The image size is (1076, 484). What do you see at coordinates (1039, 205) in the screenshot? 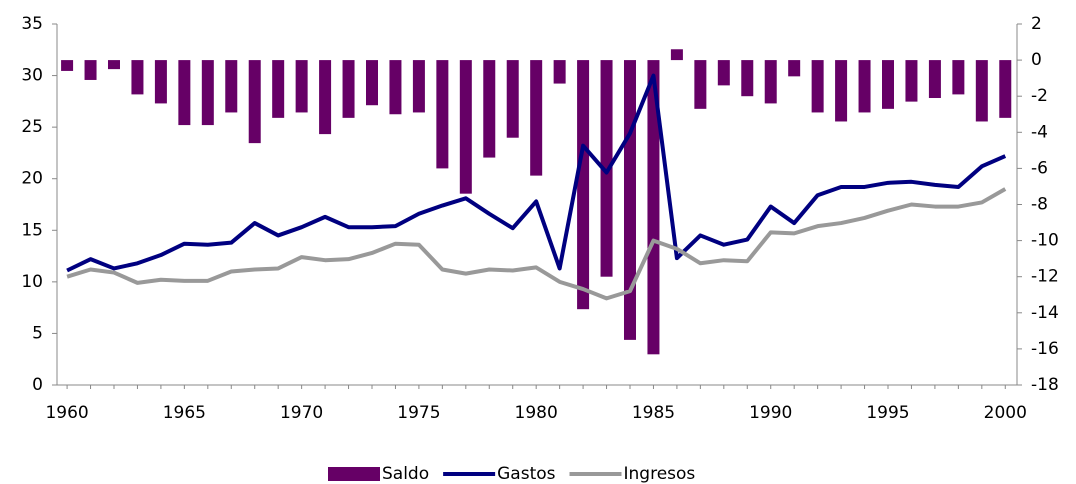
I see `y2-tick-label: -8` at bounding box center [1039, 205].